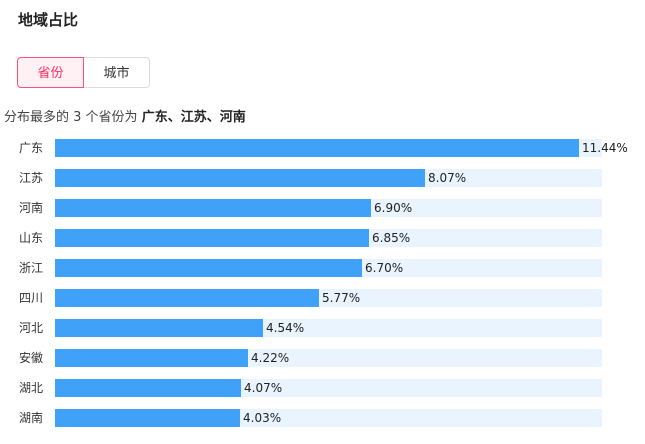 This screenshot has height=444, width=645. Describe the element at coordinates (71, 117) in the screenshot. I see `summary-prefix: 分布最多的 3 个省份为` at that location.